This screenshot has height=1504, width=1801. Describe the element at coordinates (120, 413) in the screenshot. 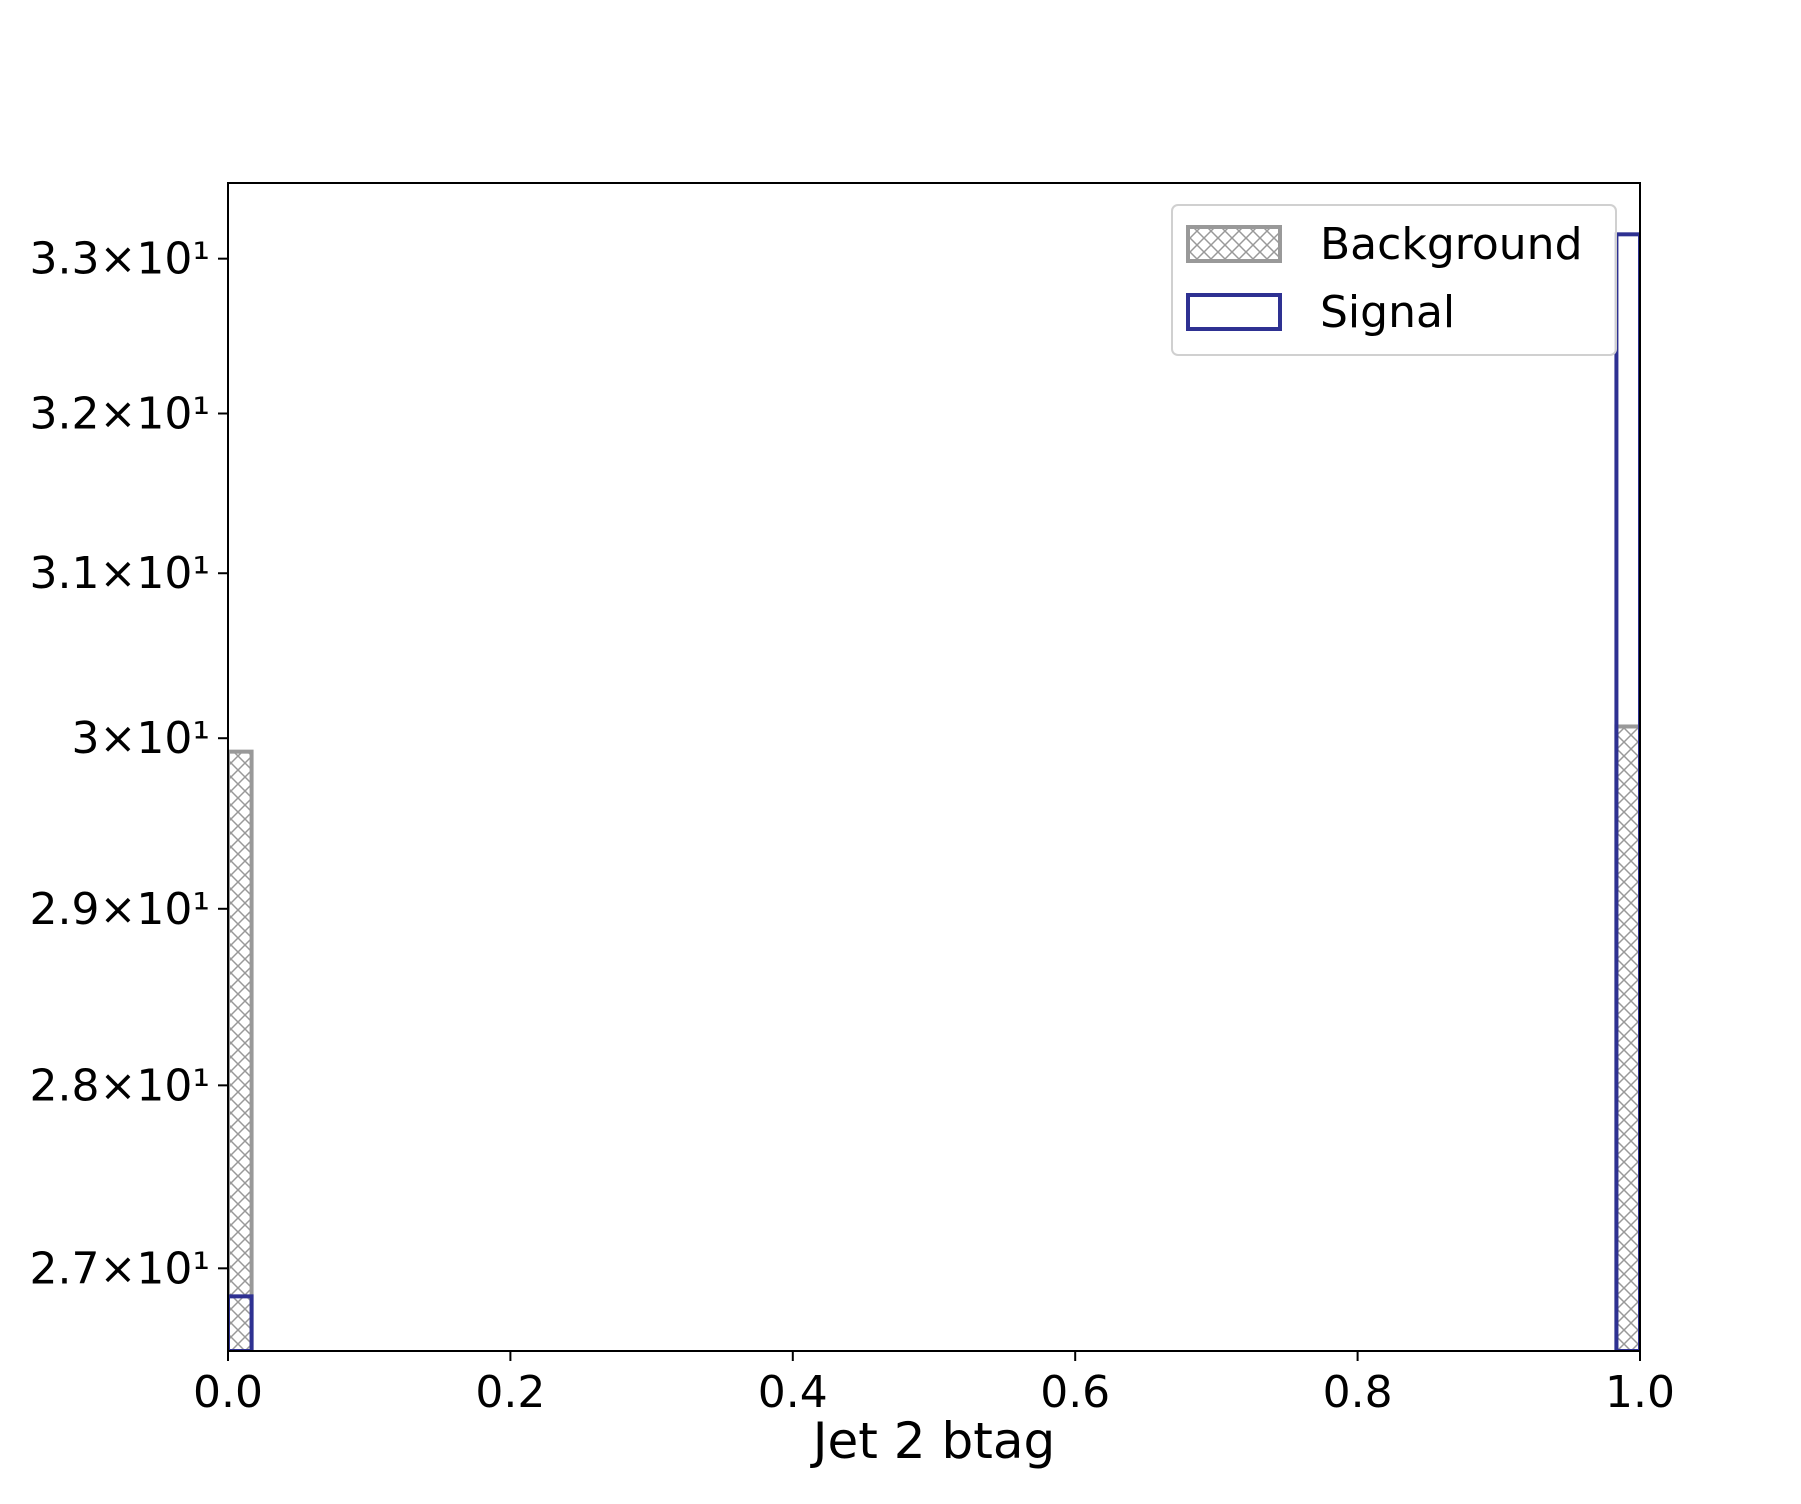

I see `y-tick-label: 3.2×10¹` at that location.